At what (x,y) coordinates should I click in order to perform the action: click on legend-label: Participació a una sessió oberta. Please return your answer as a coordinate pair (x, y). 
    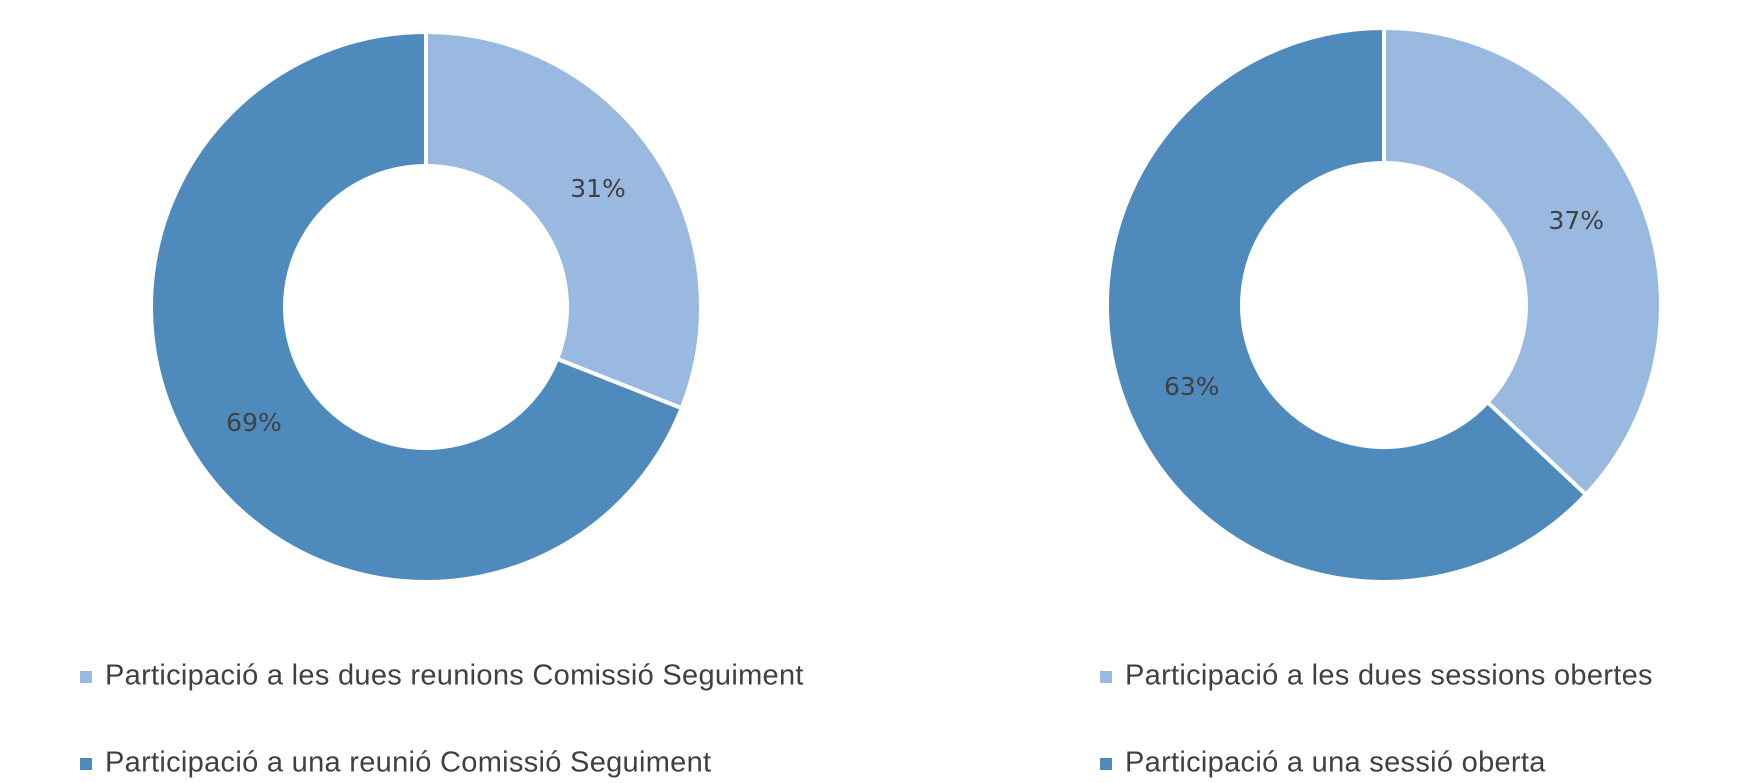
    Looking at the image, I should click on (1335, 763).